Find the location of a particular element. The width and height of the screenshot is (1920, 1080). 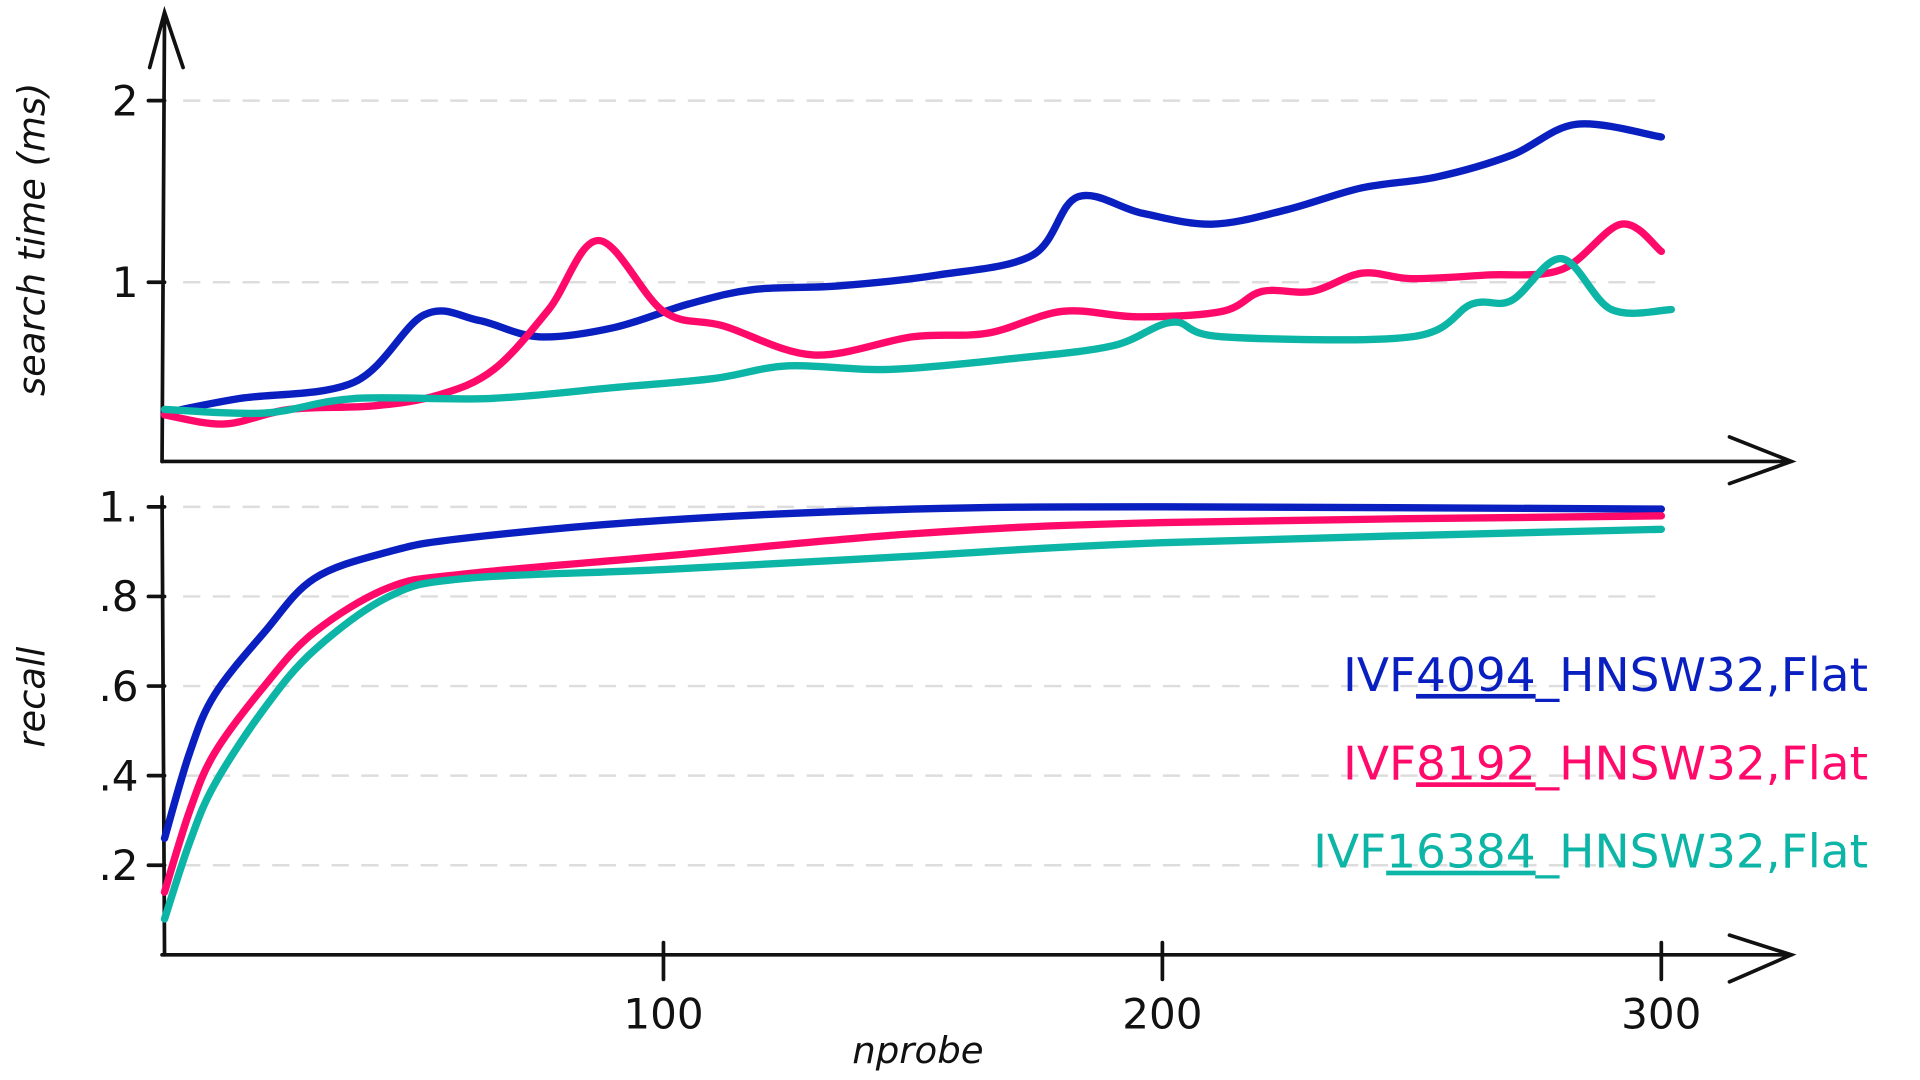

legend-entry: IVF8192_HNSW32,Flat is located at coordinates (1605, 764).